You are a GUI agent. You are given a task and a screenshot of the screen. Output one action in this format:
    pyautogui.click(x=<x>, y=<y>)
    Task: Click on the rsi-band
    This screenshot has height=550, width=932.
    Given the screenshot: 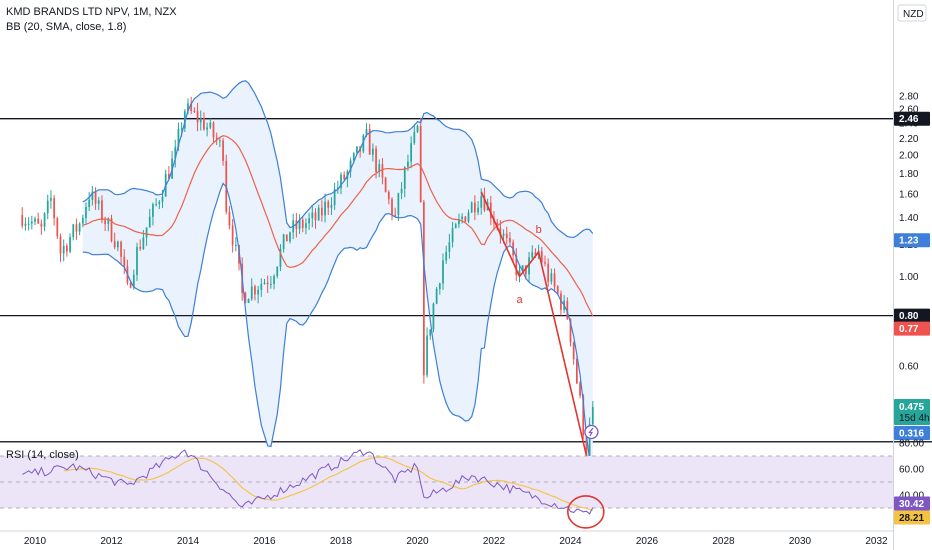 What is the action you would take?
    pyautogui.click(x=446, y=482)
    